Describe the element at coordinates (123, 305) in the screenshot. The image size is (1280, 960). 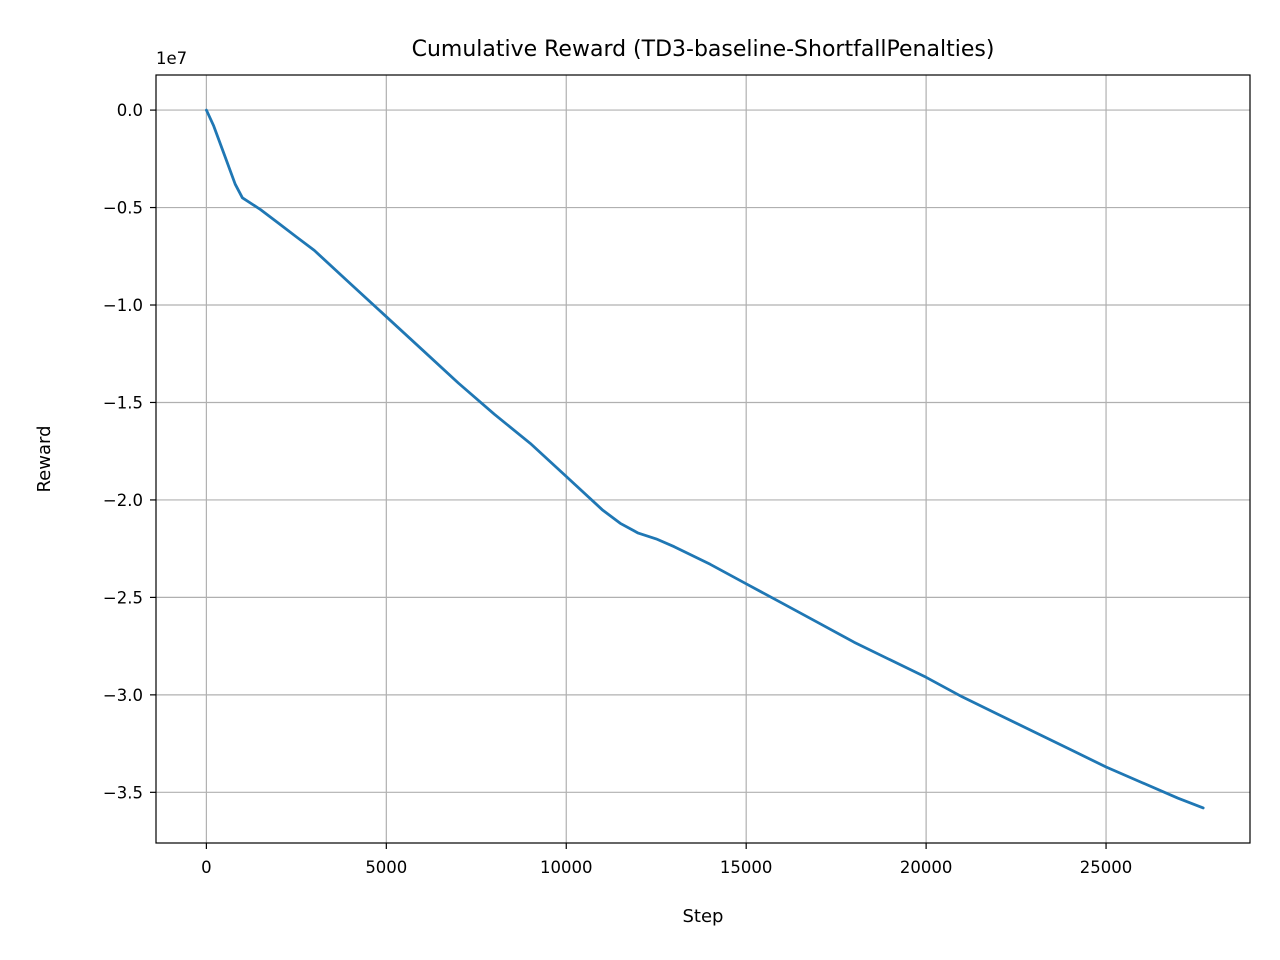
I see `y-tick-label: −1.0` at that location.